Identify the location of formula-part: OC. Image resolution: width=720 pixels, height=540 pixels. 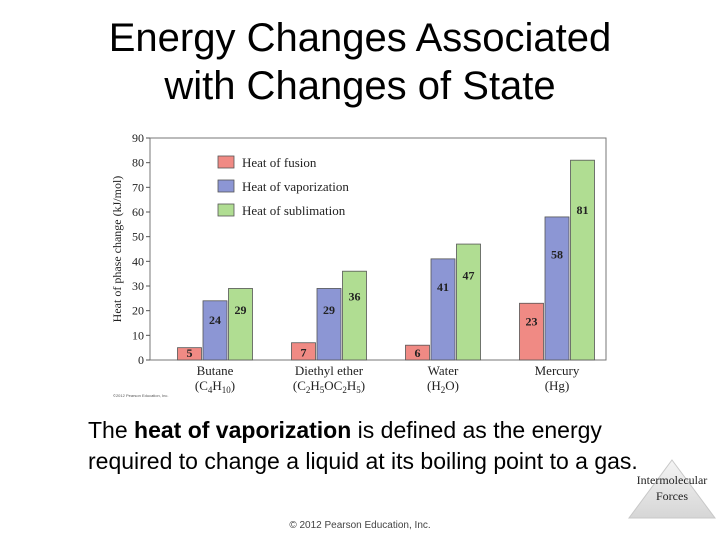
(333, 385).